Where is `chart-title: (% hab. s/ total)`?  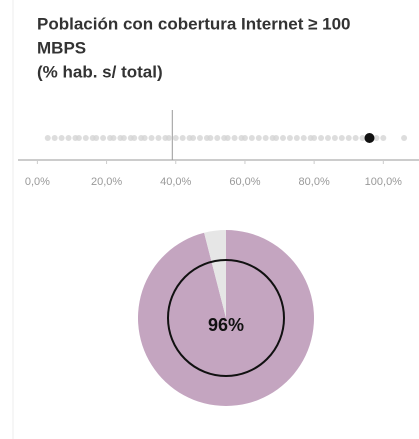
chart-title: (% hab. s/ total) is located at coordinates (100, 71).